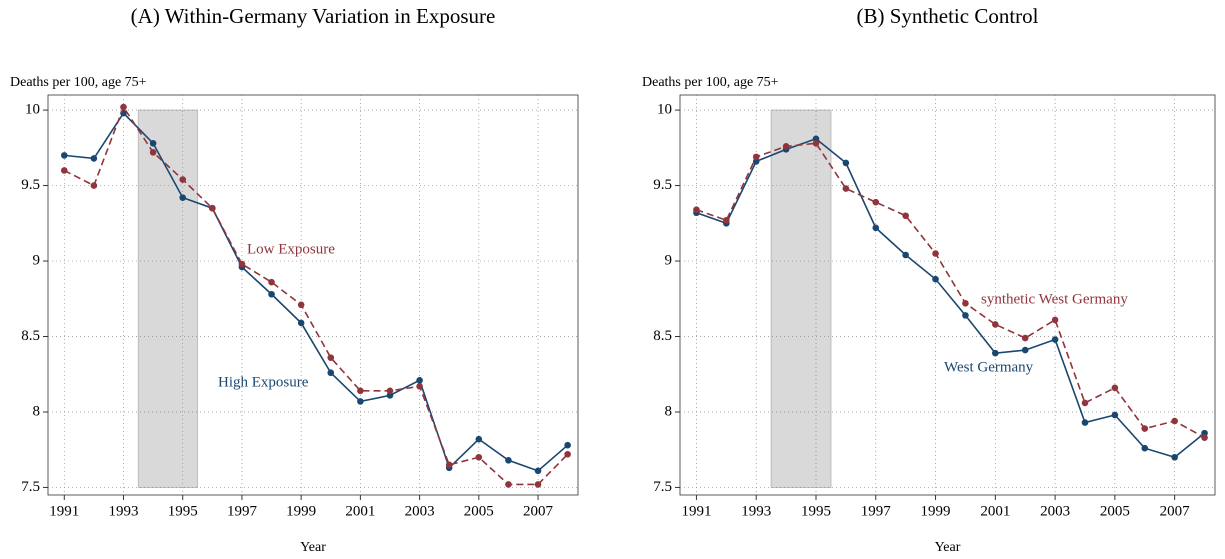 This screenshot has height=559, width=1225. Describe the element at coordinates (313, 16) in the screenshot. I see `chart-title: (A) Within-Germany Variation in Exposure` at that location.